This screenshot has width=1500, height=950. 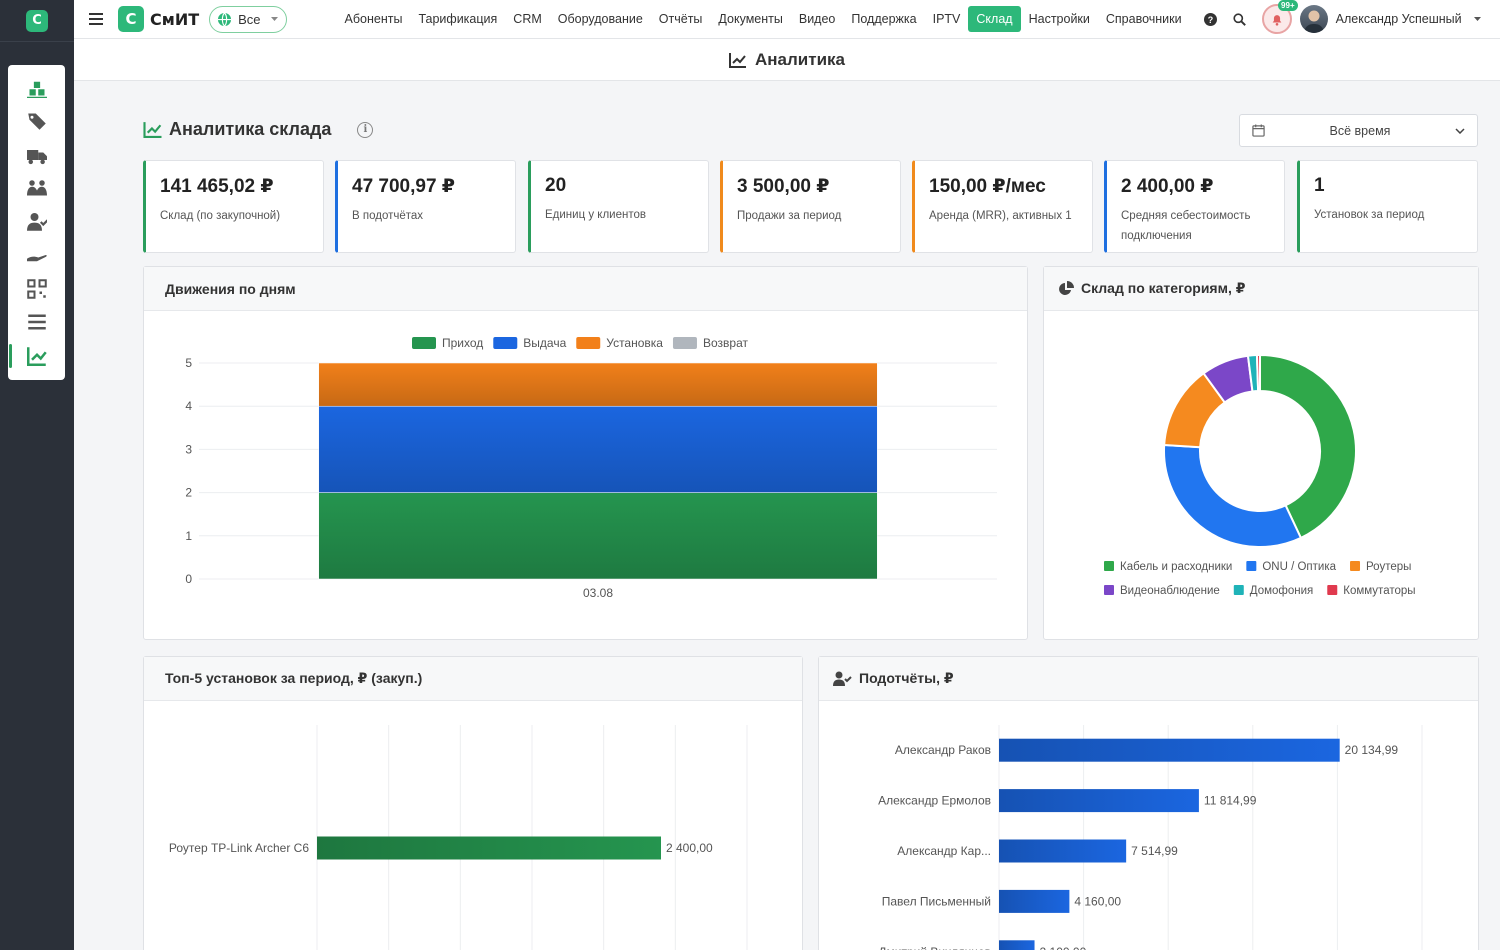 What do you see at coordinates (365, 129) in the screenshot?
I see `info-icon: i` at bounding box center [365, 129].